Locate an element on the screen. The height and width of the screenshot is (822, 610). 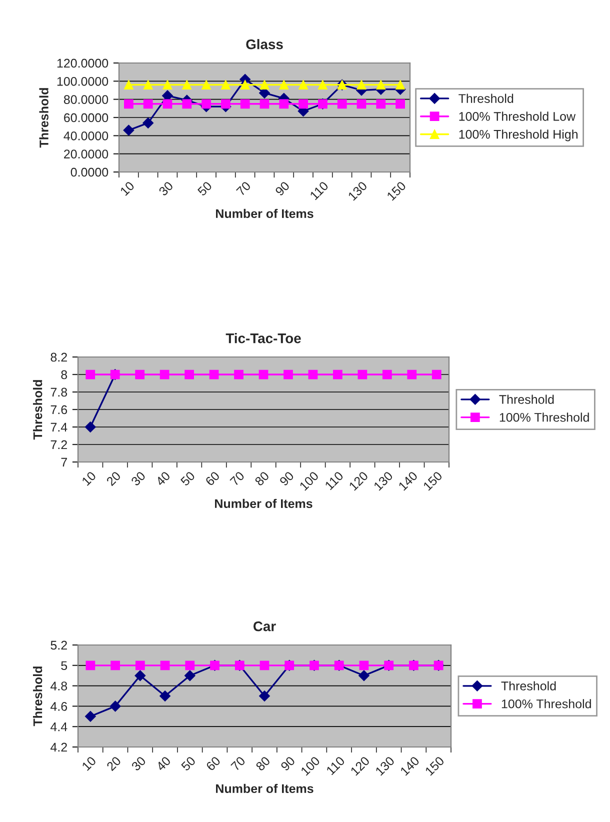
y-tick-label: 7 is located at coordinates (64, 462).